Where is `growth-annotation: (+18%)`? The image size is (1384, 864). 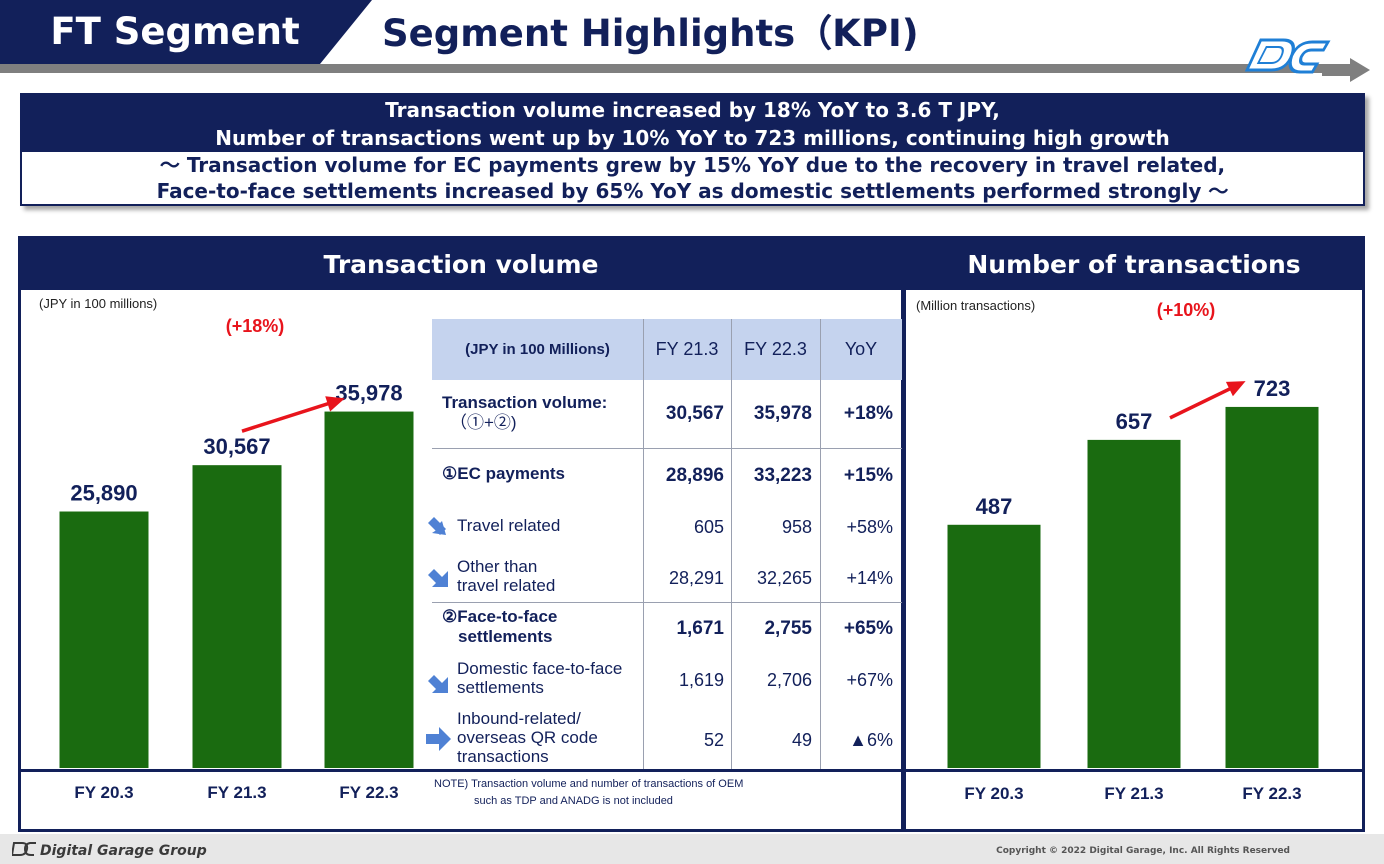 growth-annotation: (+18%) is located at coordinates (255, 326).